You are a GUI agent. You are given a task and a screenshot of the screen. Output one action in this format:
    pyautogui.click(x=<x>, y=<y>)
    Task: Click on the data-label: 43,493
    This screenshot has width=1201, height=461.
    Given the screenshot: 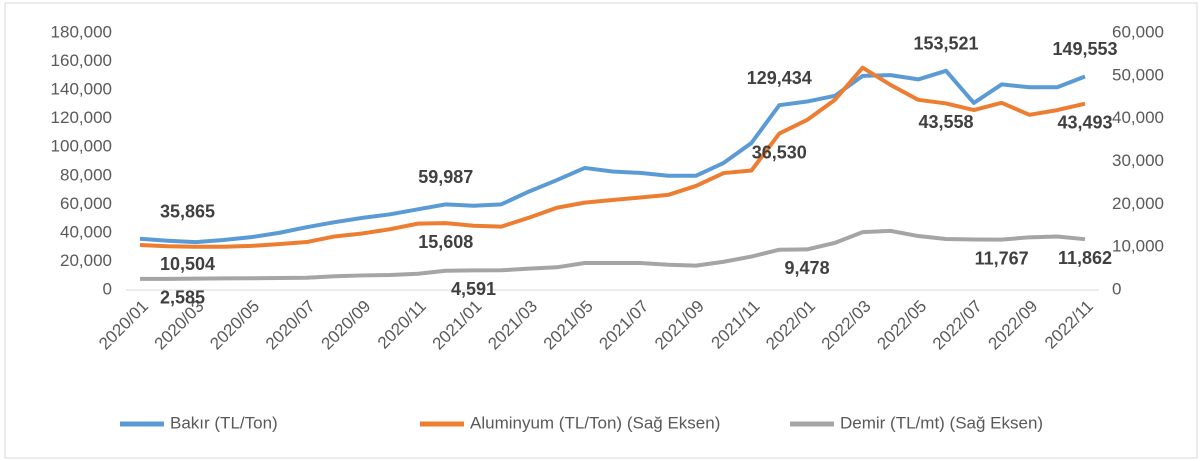 What is the action you would take?
    pyautogui.click(x=1084, y=122)
    